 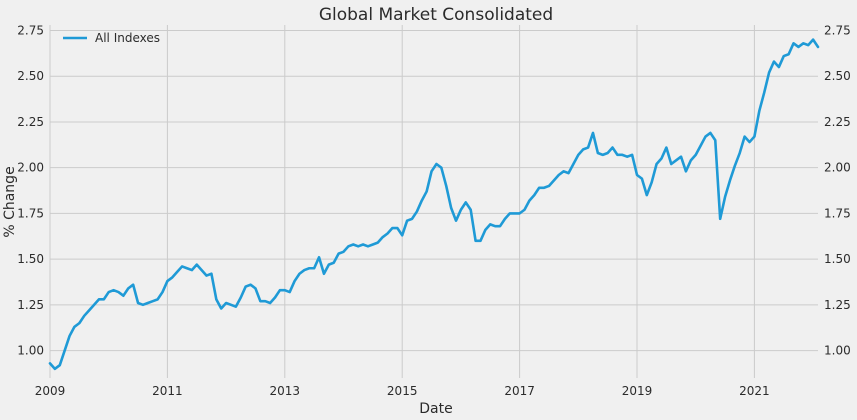 What do you see at coordinates (30, 190) in the screenshot?
I see `y-tick-labels-left: 1.00 1.25 1.50 1.75 2.00 2.25 2.50 2.75` at bounding box center [30, 190].